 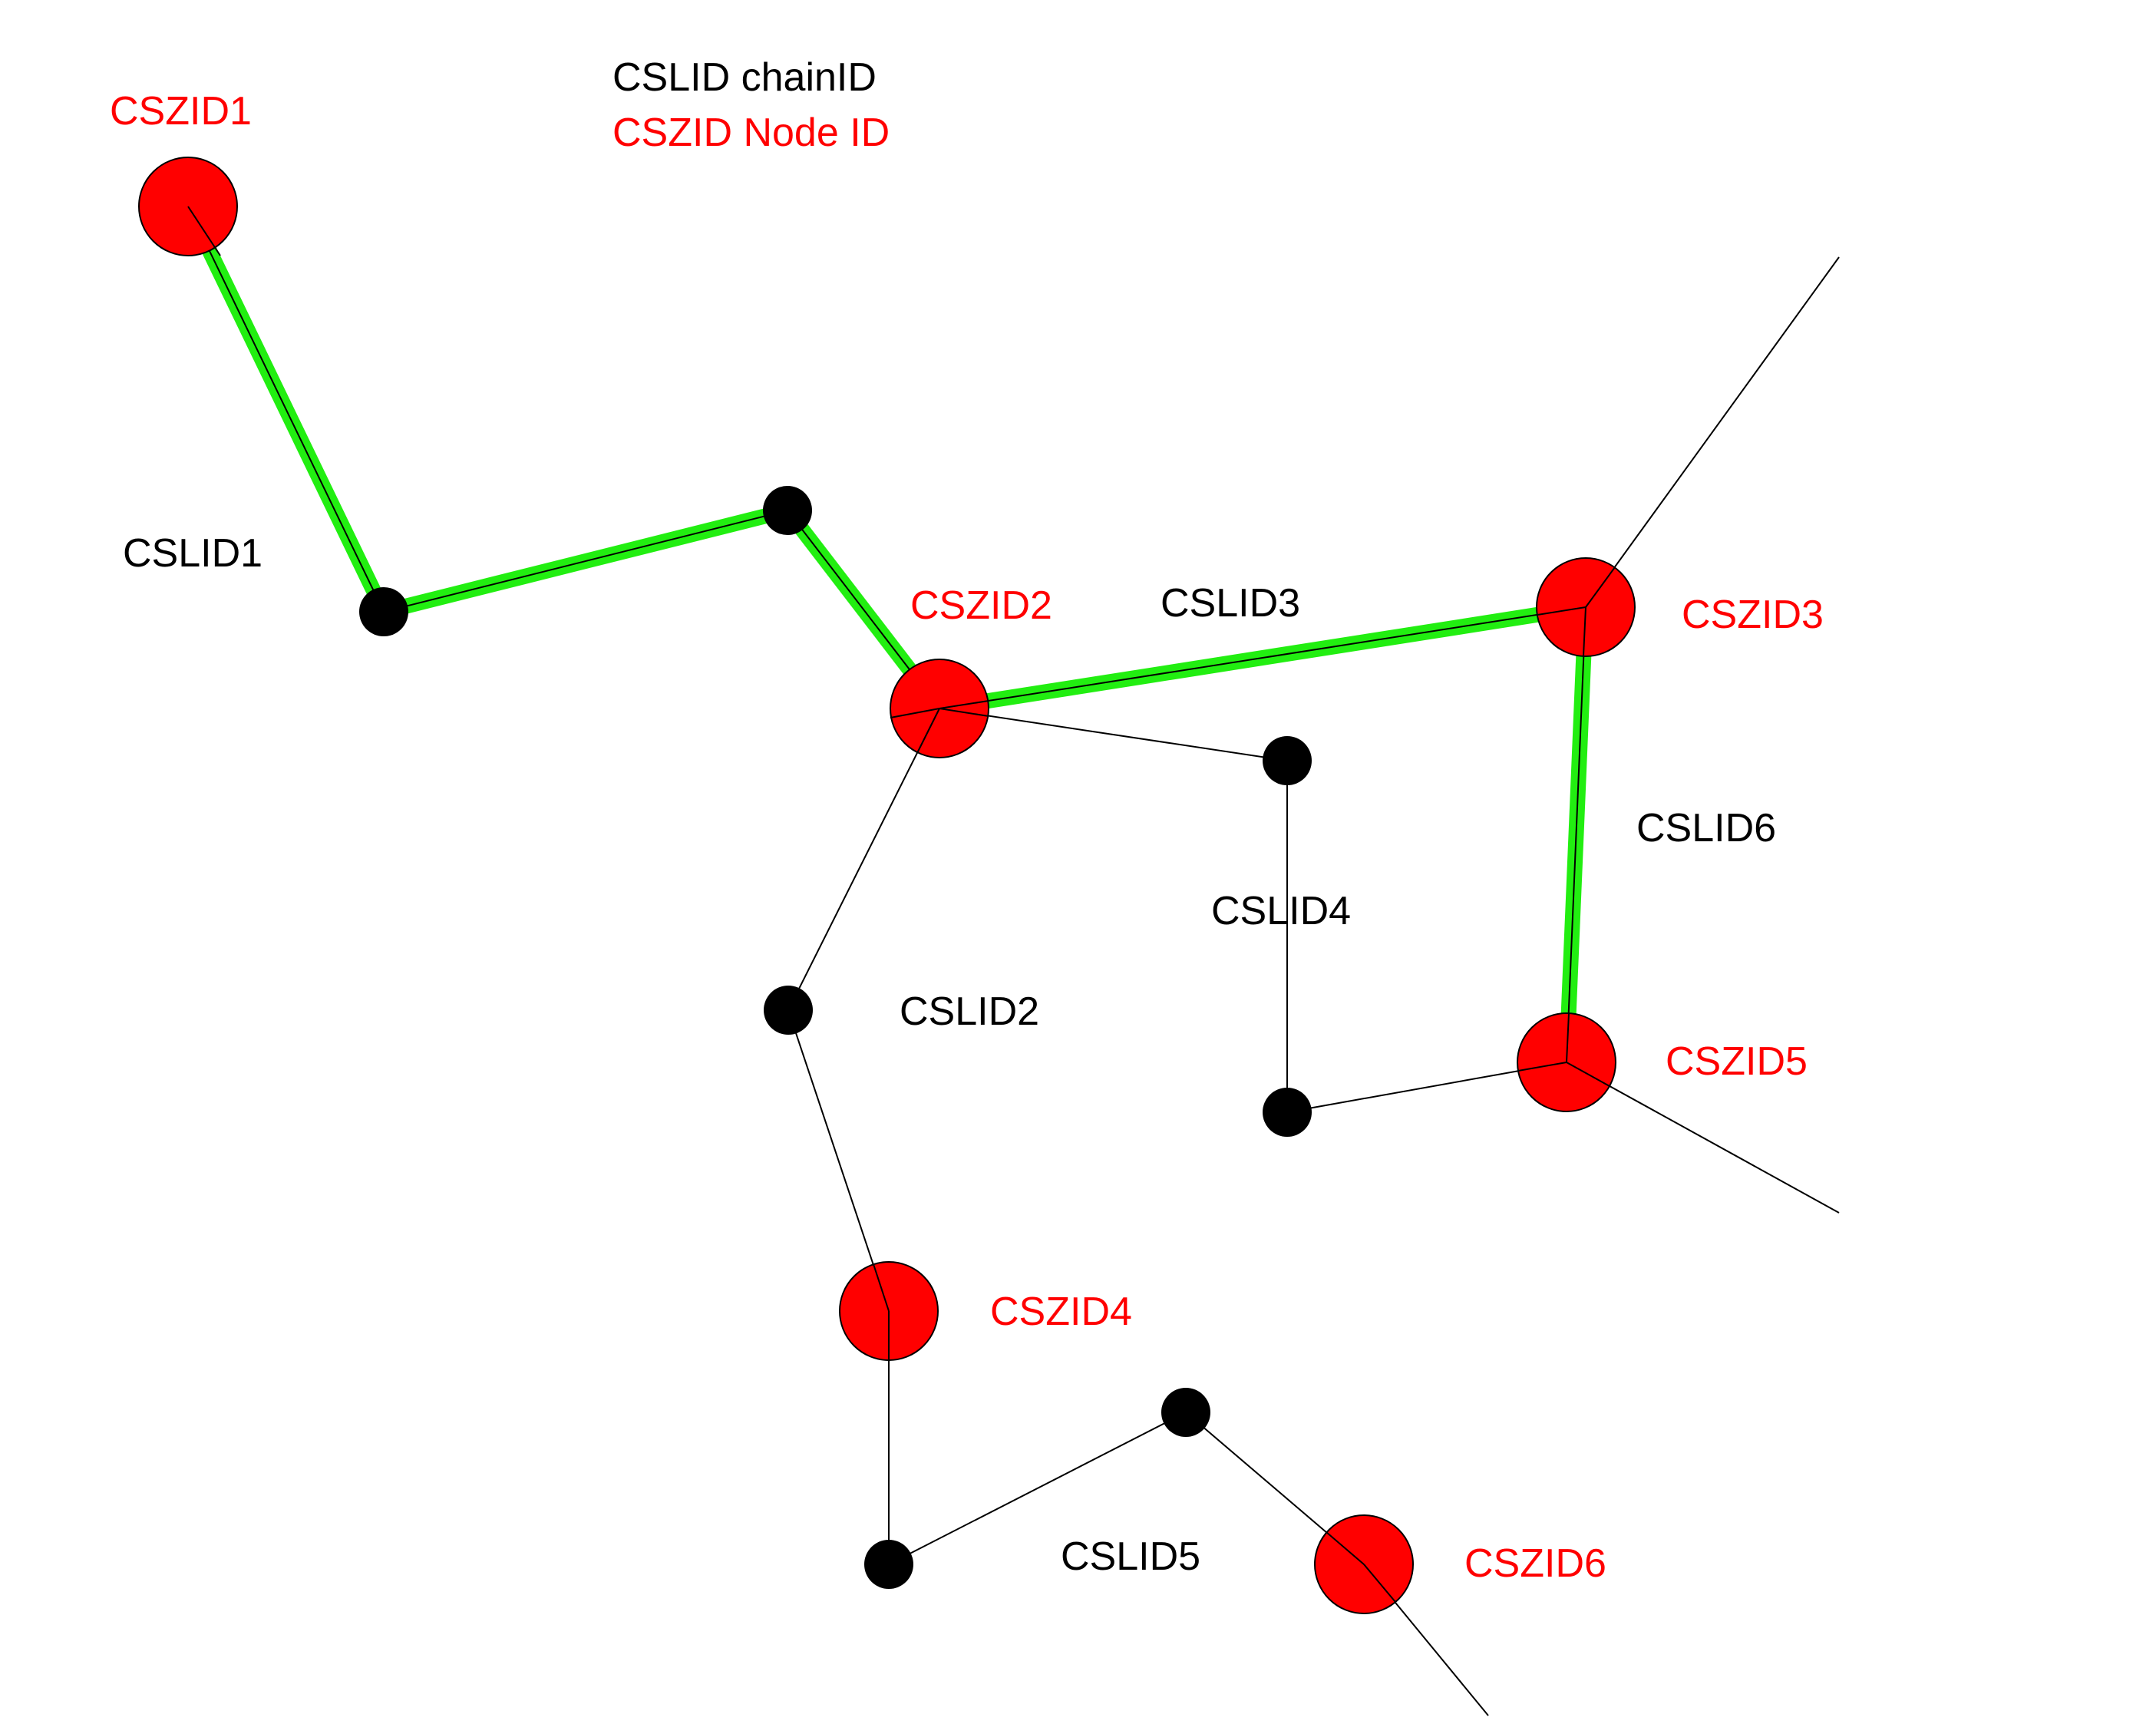 I want to click on chain-line-cslid4, so click(x=1253, y=911).